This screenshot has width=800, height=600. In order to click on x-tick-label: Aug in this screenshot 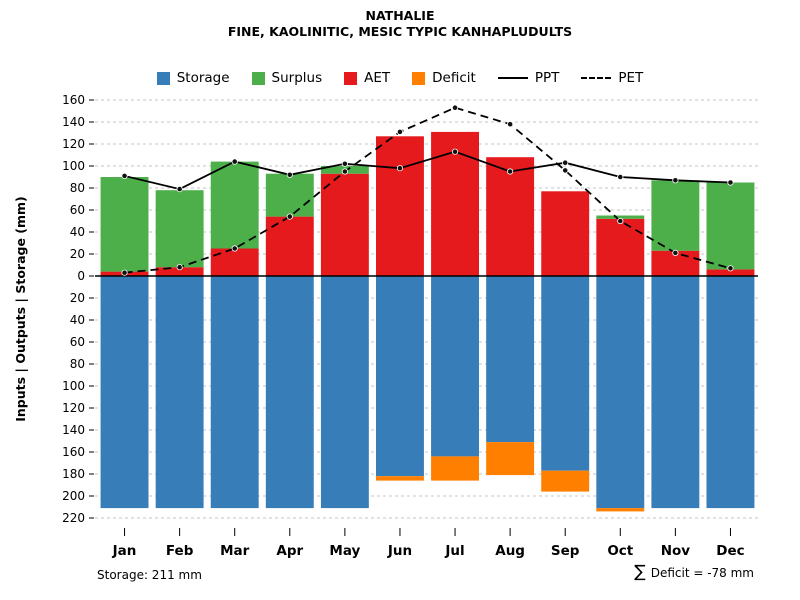, I will do `click(510, 551)`.